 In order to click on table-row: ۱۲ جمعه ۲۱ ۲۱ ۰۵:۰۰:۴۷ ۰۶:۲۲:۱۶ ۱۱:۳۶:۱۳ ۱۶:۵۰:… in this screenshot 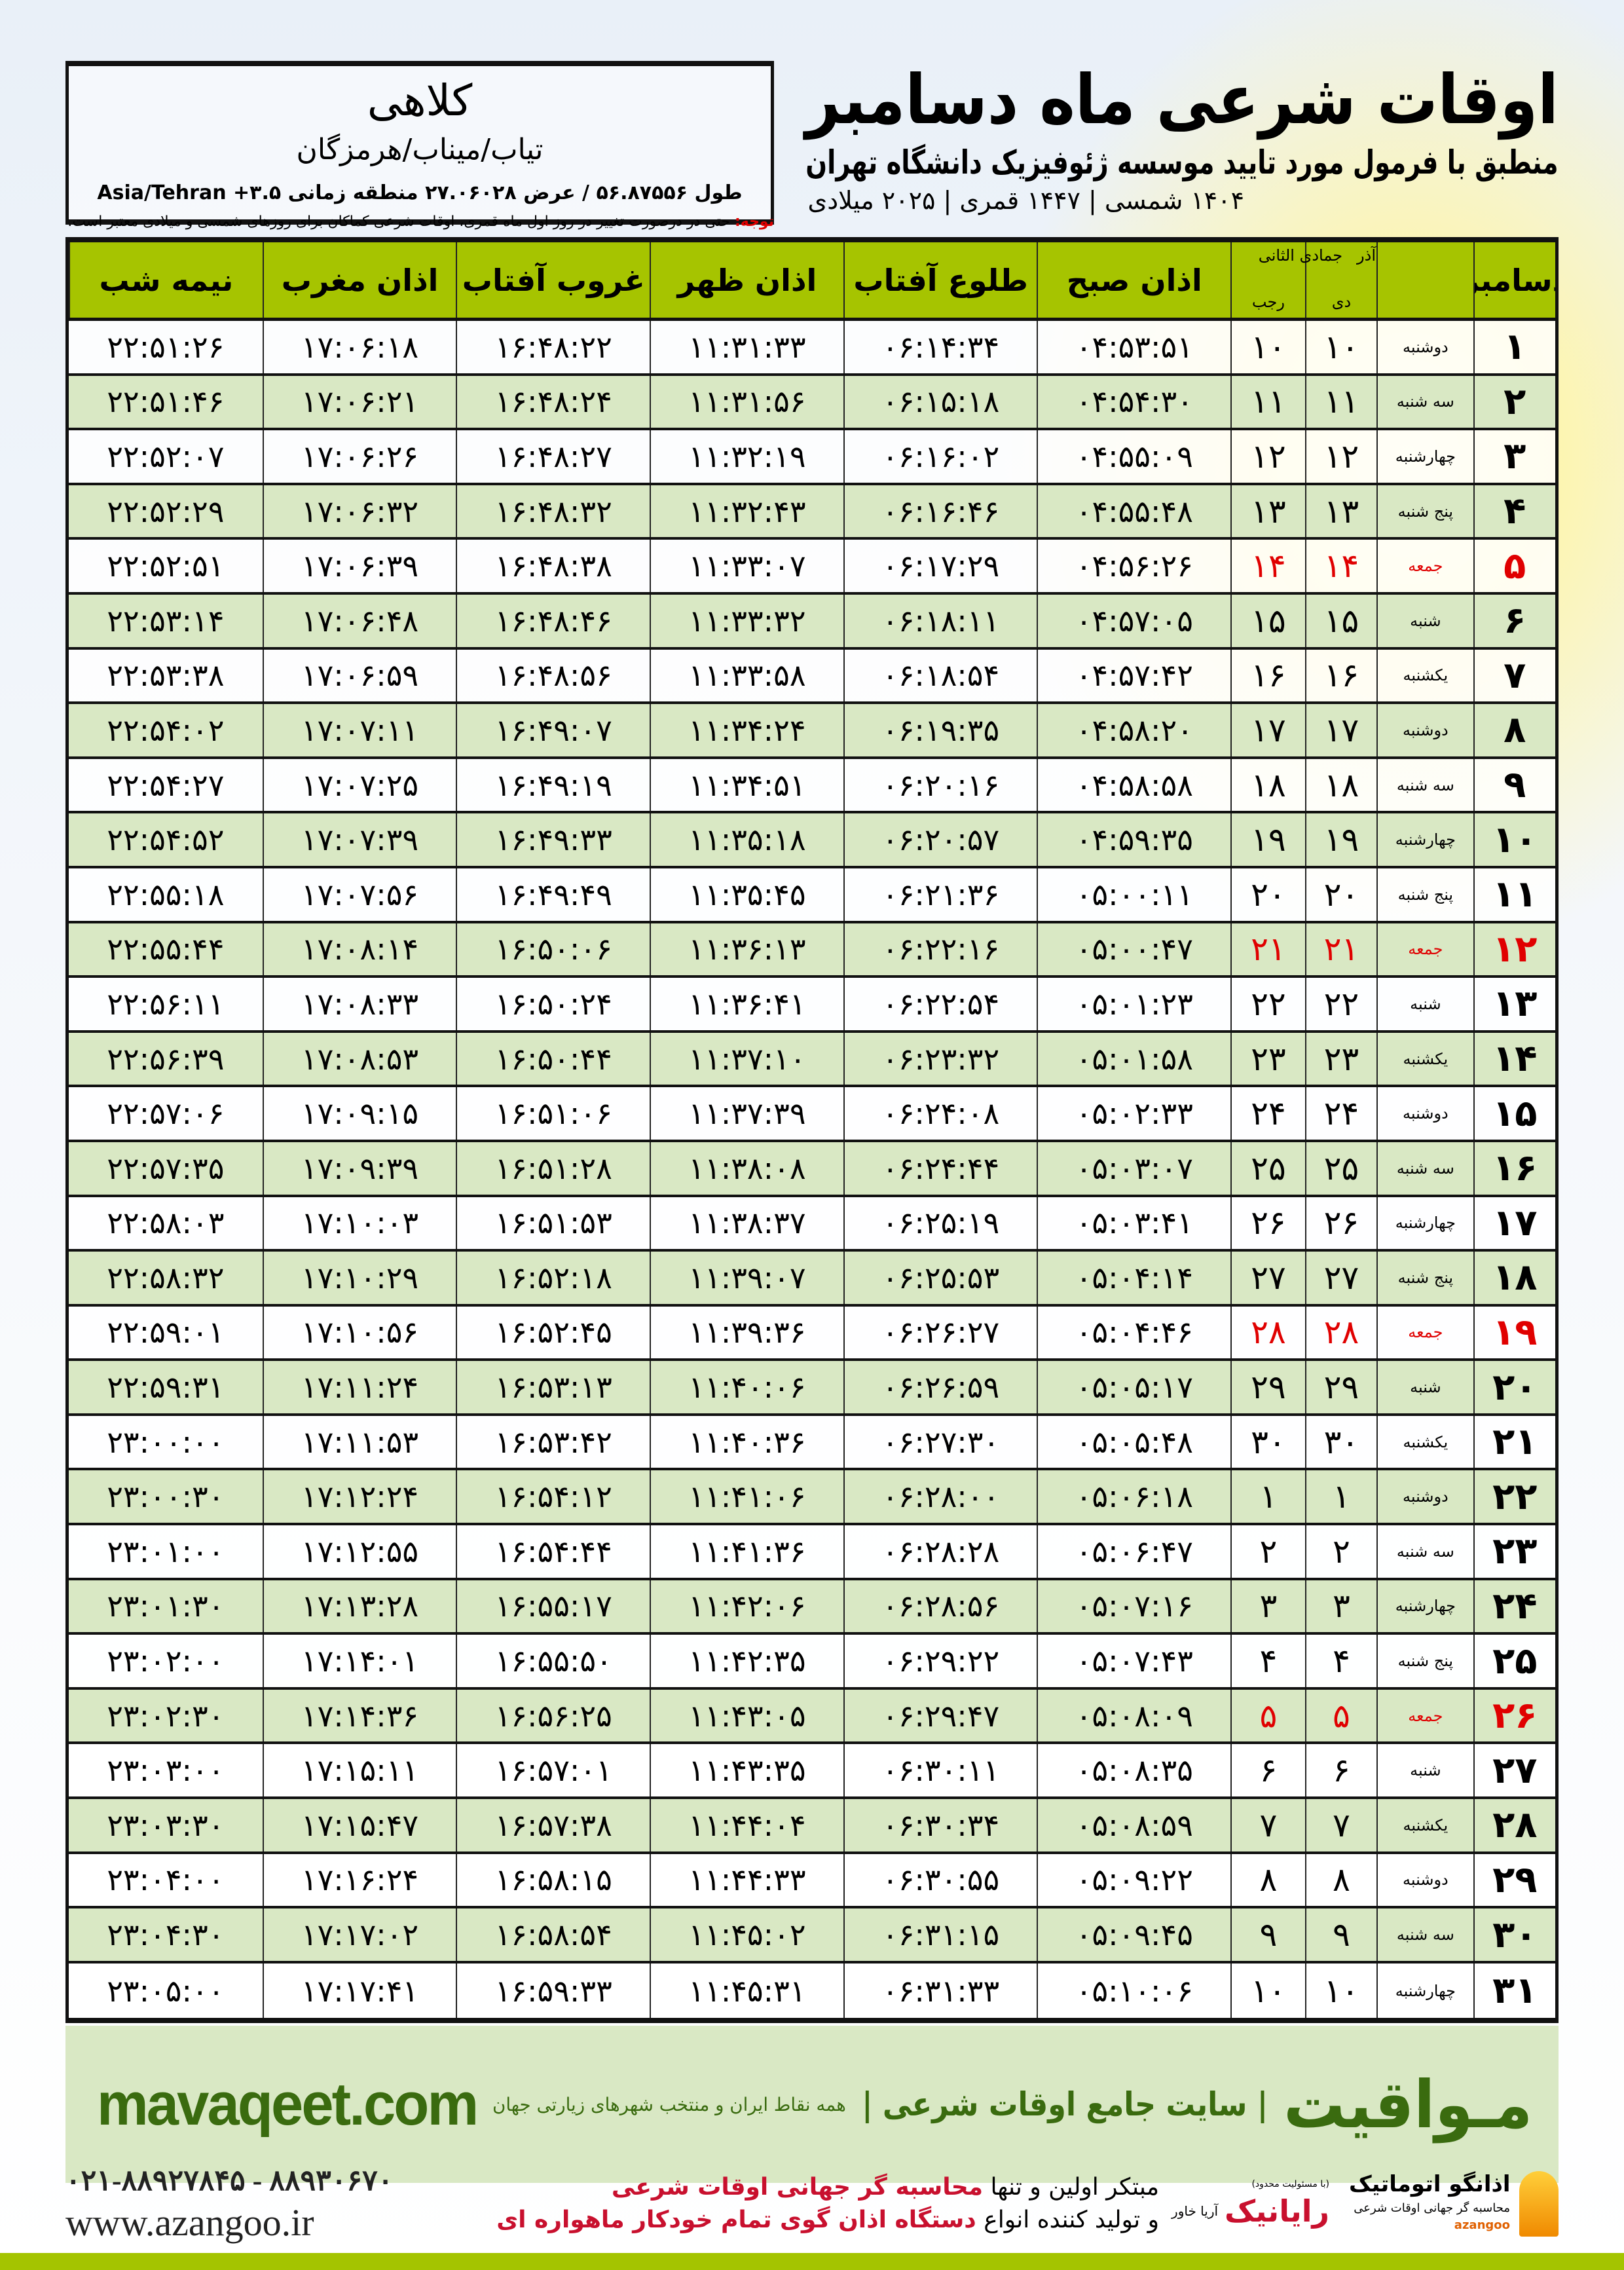, I will do `click(812, 950)`.